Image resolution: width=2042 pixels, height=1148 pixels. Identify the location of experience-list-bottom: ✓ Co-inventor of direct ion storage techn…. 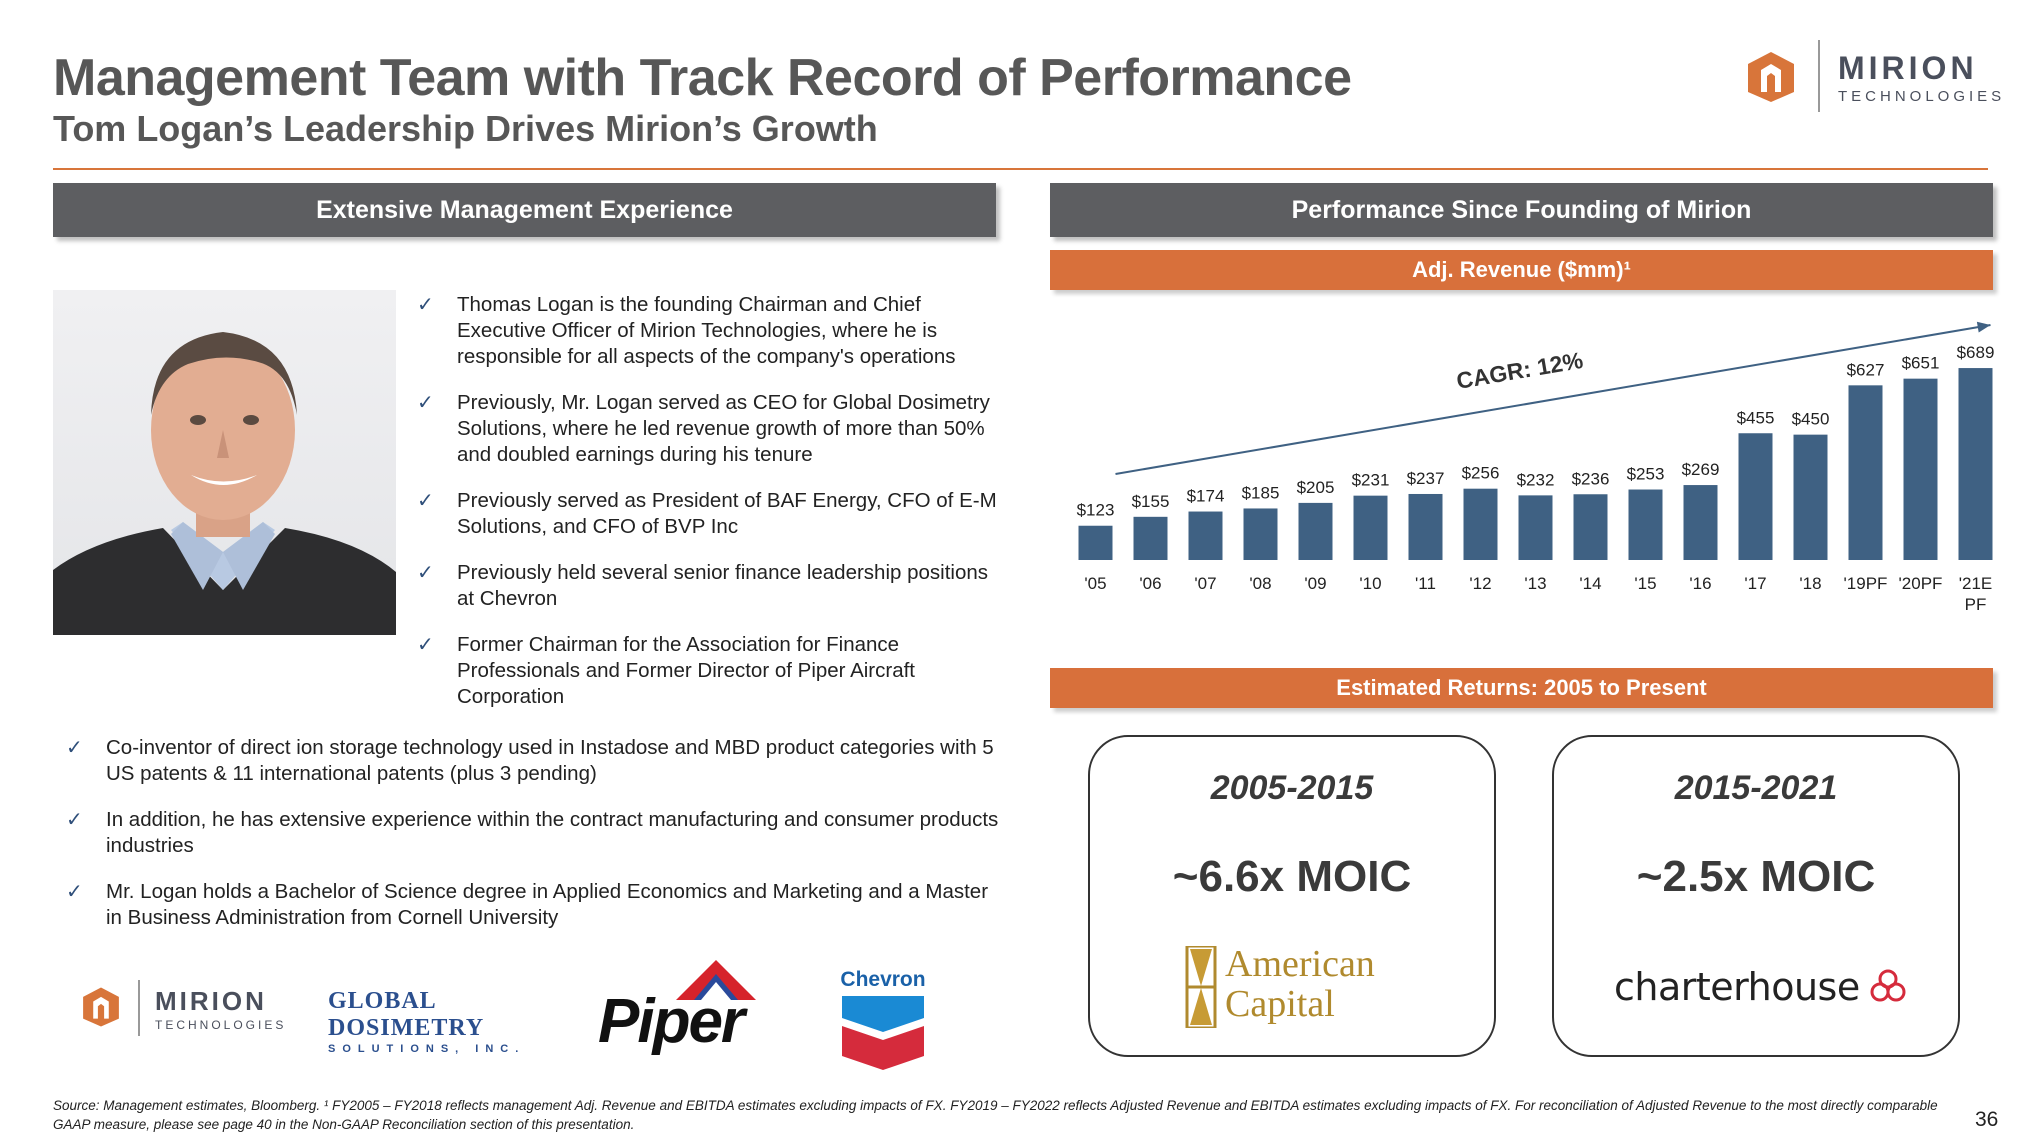
(536, 833).